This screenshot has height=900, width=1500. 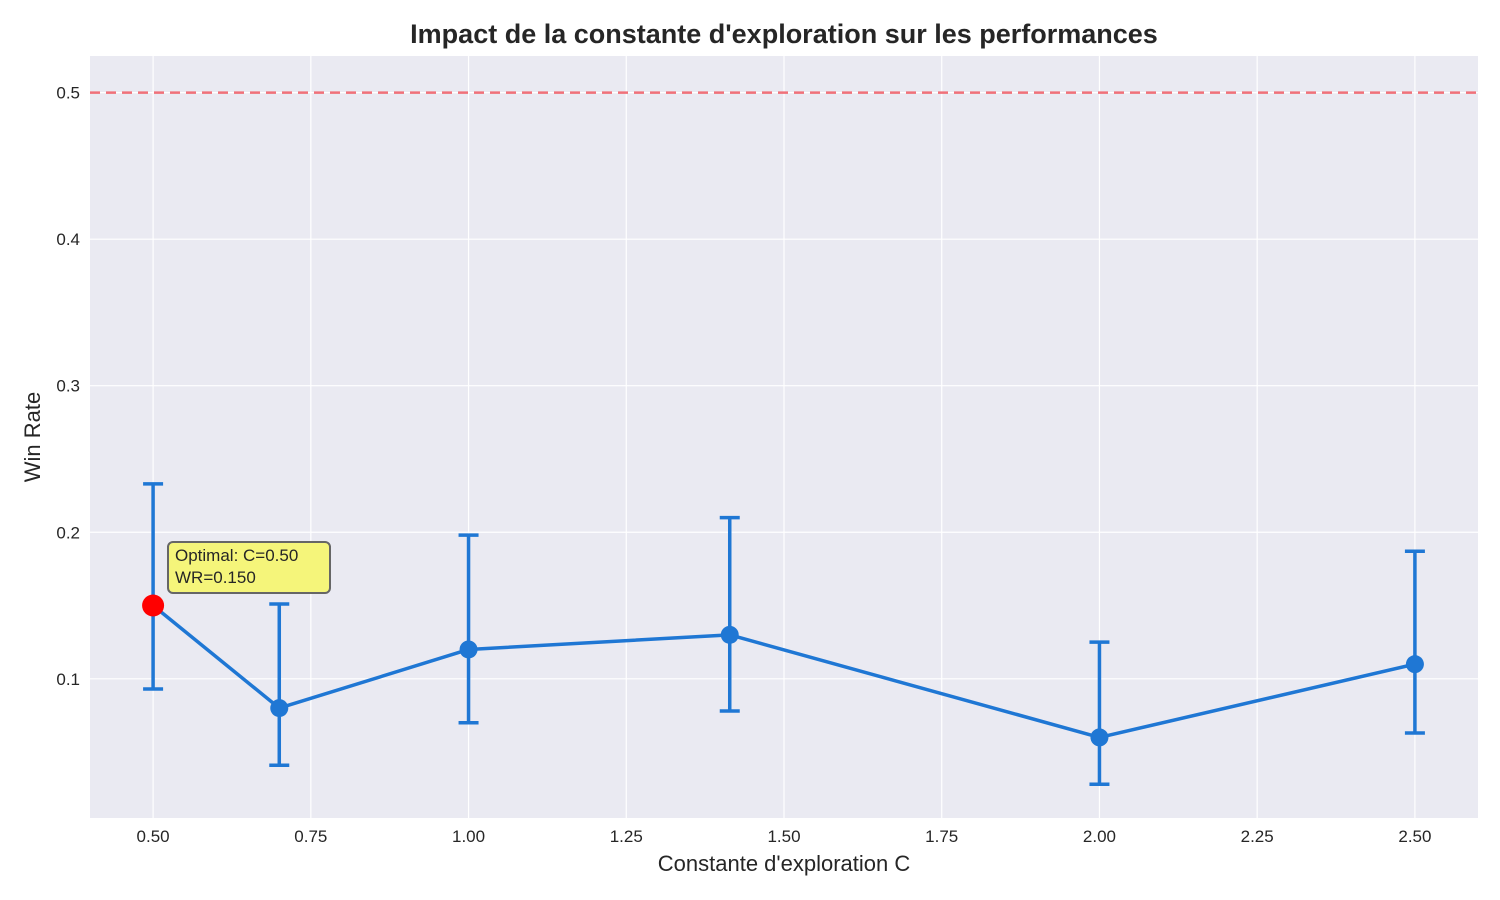 What do you see at coordinates (310, 836) in the screenshot?
I see `x-tick-label: 0.75` at bounding box center [310, 836].